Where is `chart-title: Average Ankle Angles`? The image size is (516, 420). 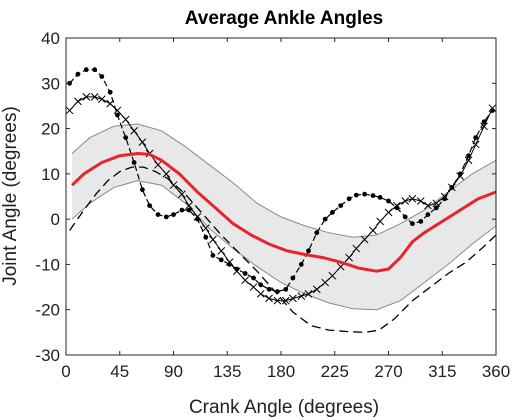
chart-title: Average Ankle Angles is located at coordinates (284, 18).